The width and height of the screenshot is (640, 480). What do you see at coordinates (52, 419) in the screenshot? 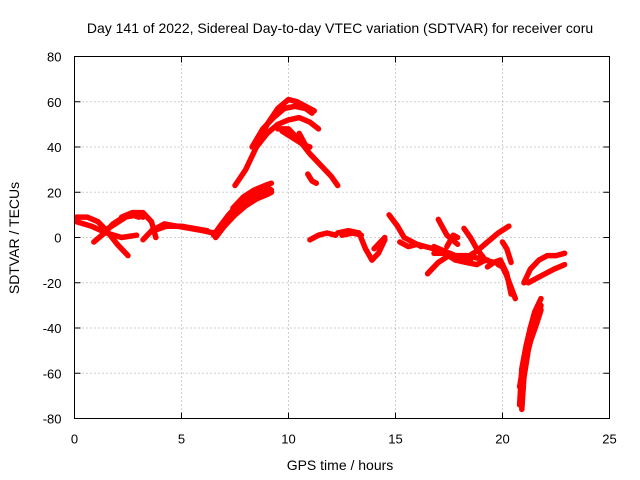
I see `y-tick-label: -80` at bounding box center [52, 419].